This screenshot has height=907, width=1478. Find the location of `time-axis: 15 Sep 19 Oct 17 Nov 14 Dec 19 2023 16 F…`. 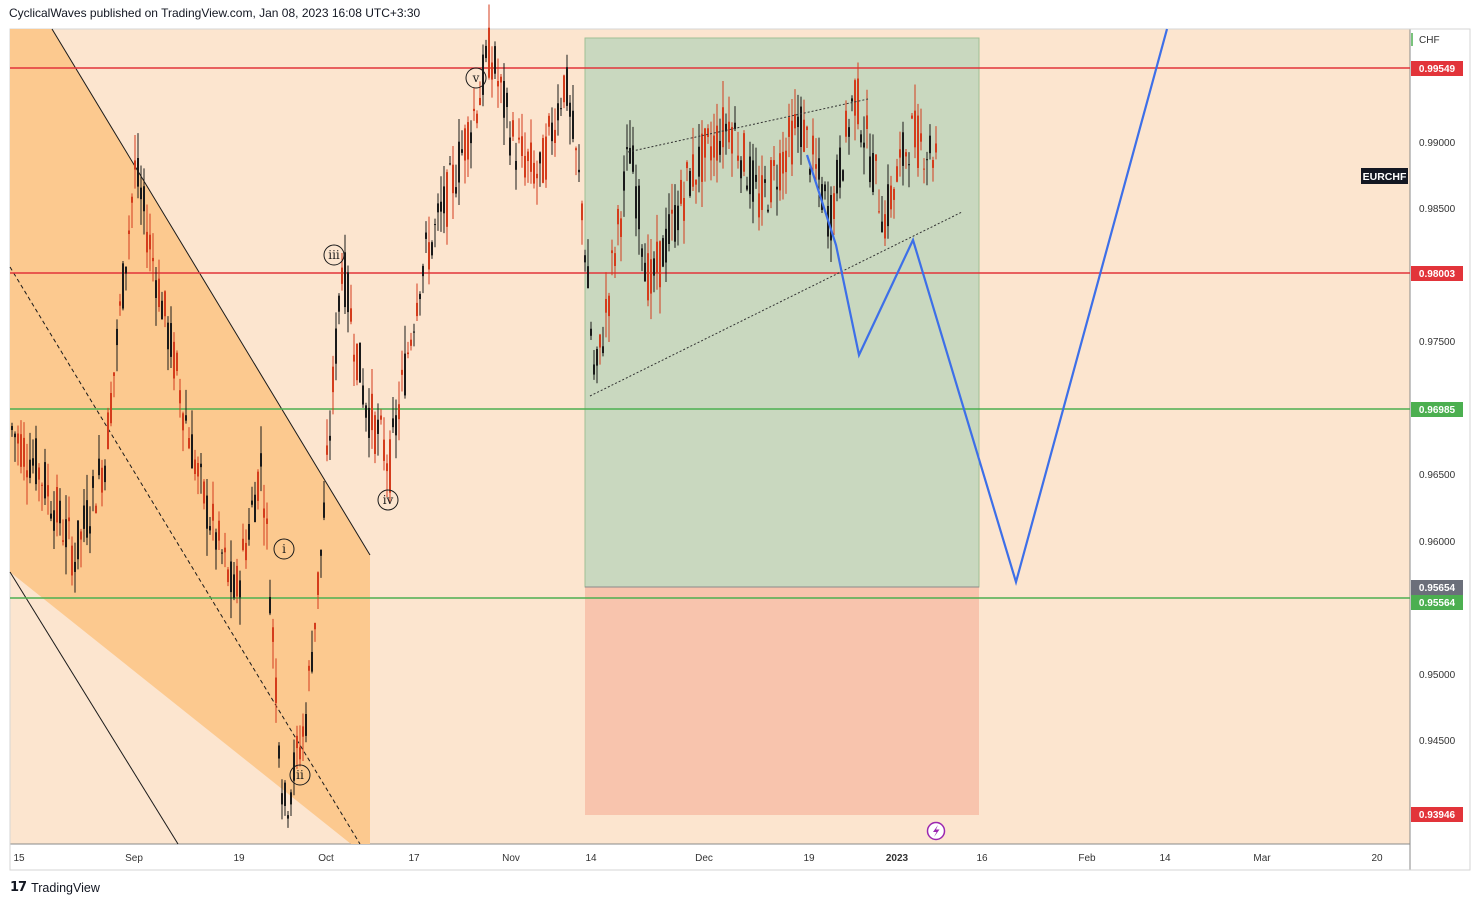

time-axis: 15 Sep 19 Oct 17 Nov 14 Dec 19 2023 16 F… is located at coordinates (698, 858).